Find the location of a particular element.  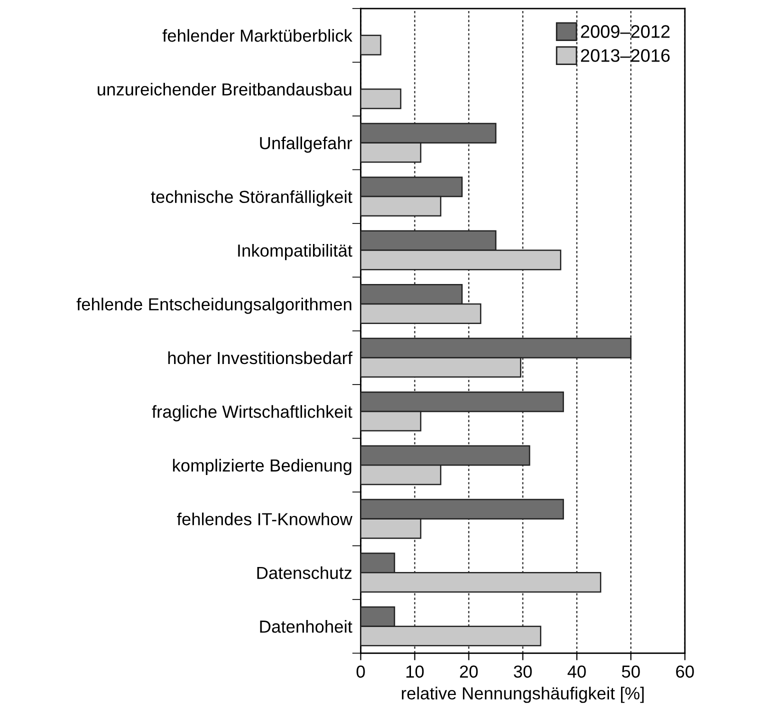

x-tick-label: 20 is located at coordinates (469, 671).